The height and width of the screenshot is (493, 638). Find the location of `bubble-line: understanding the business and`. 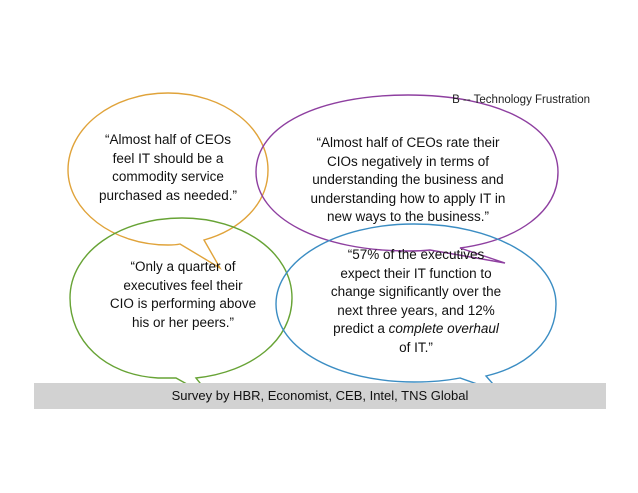

bubble-line: understanding the business and is located at coordinates (408, 179).